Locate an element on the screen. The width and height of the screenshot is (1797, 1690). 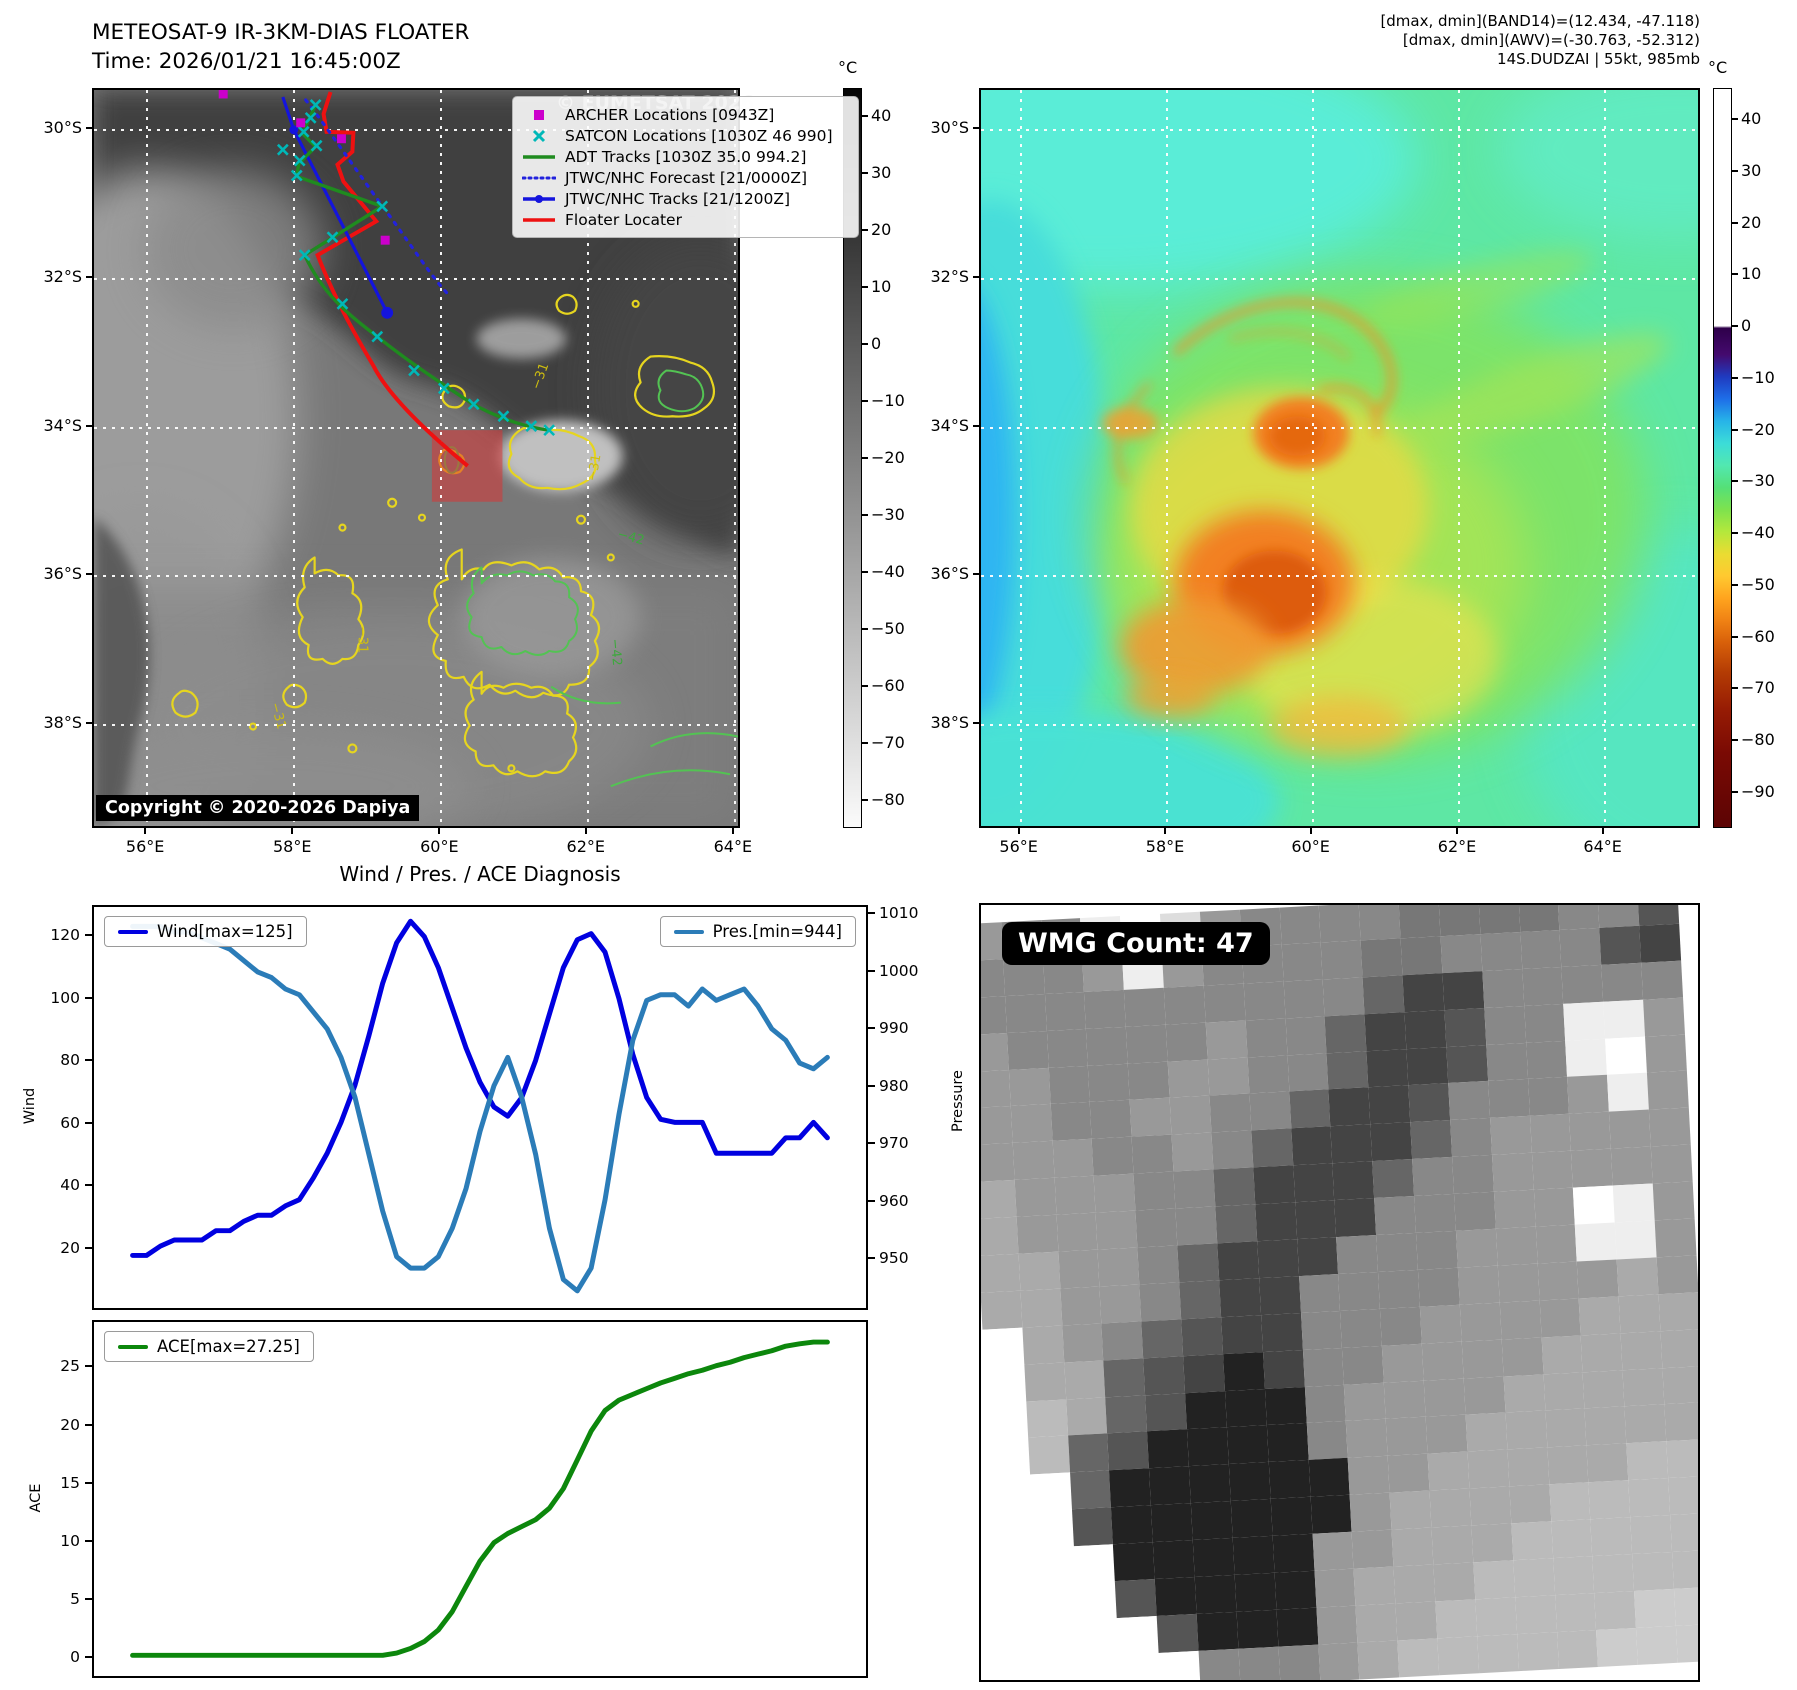
lon-tick-label: 60°E is located at coordinates (1310, 846).